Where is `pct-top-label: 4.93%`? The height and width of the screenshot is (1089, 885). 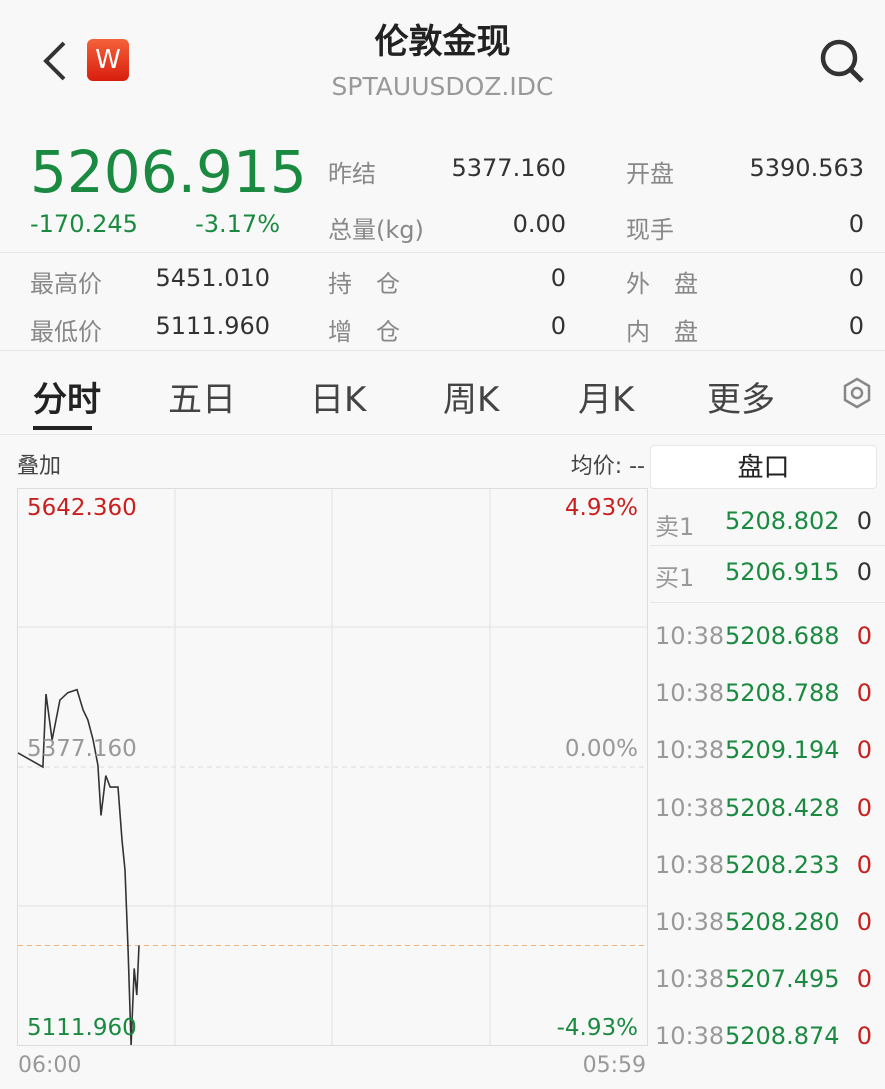 pct-top-label: 4.93% is located at coordinates (601, 508).